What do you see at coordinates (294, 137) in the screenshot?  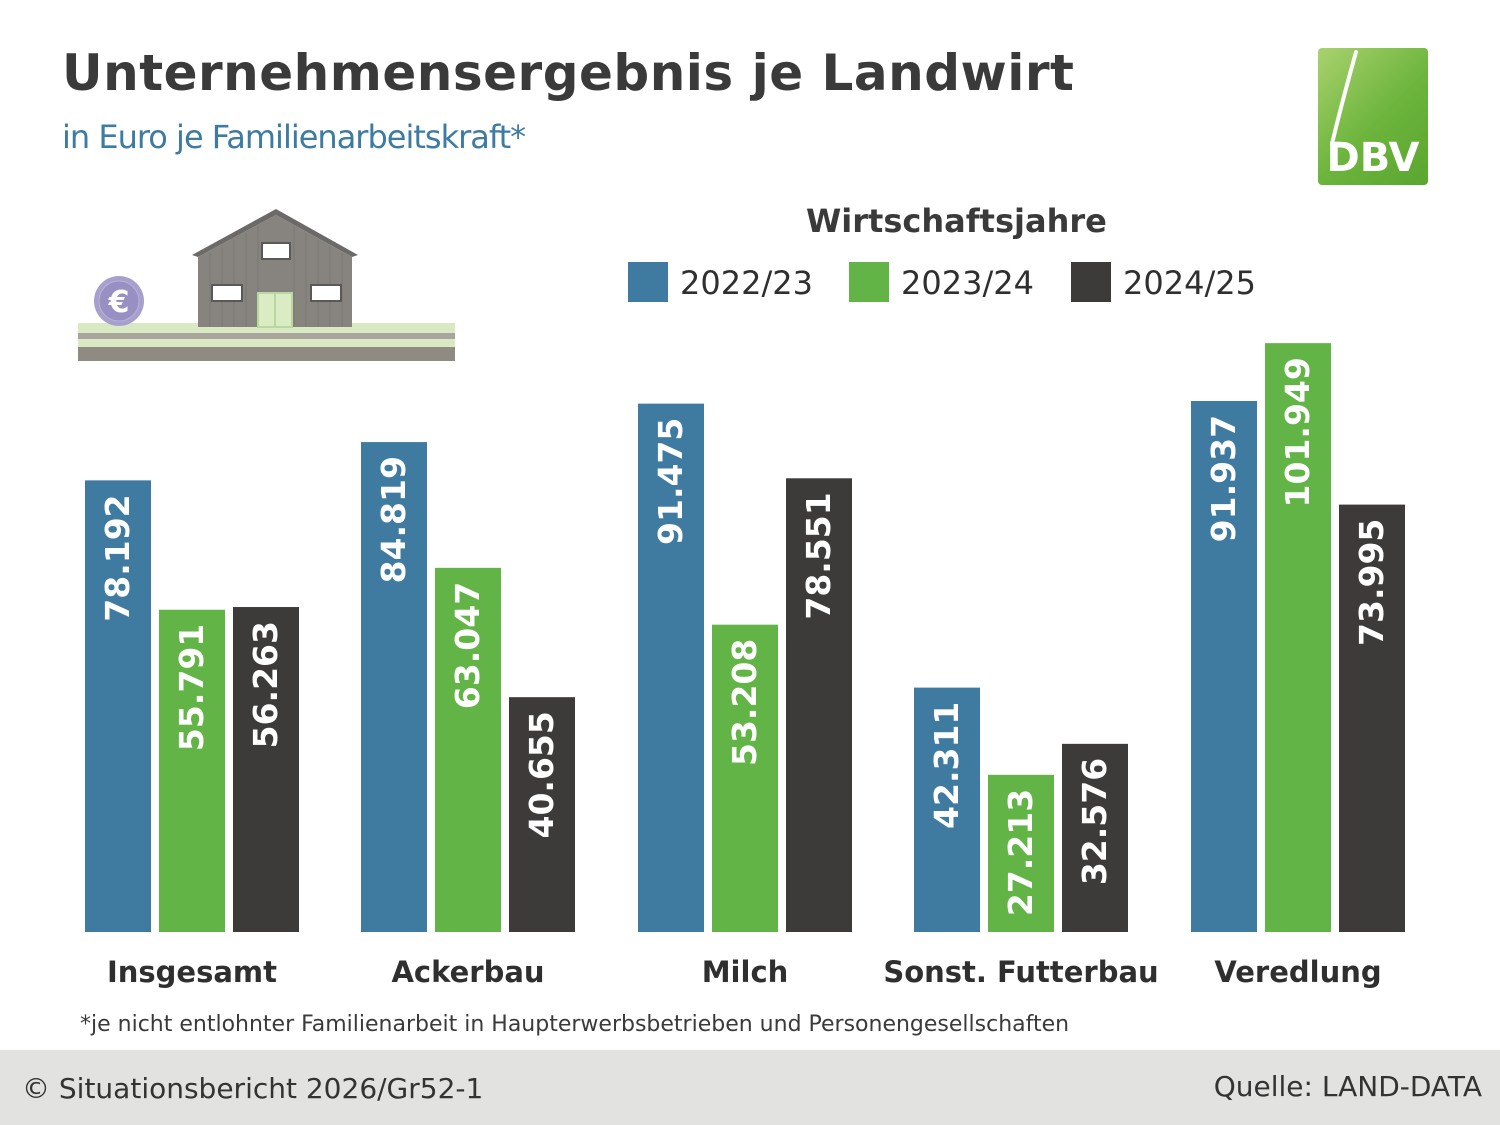 I see `chart-subtitle: in Euro je Familienarbeitskraft*` at bounding box center [294, 137].